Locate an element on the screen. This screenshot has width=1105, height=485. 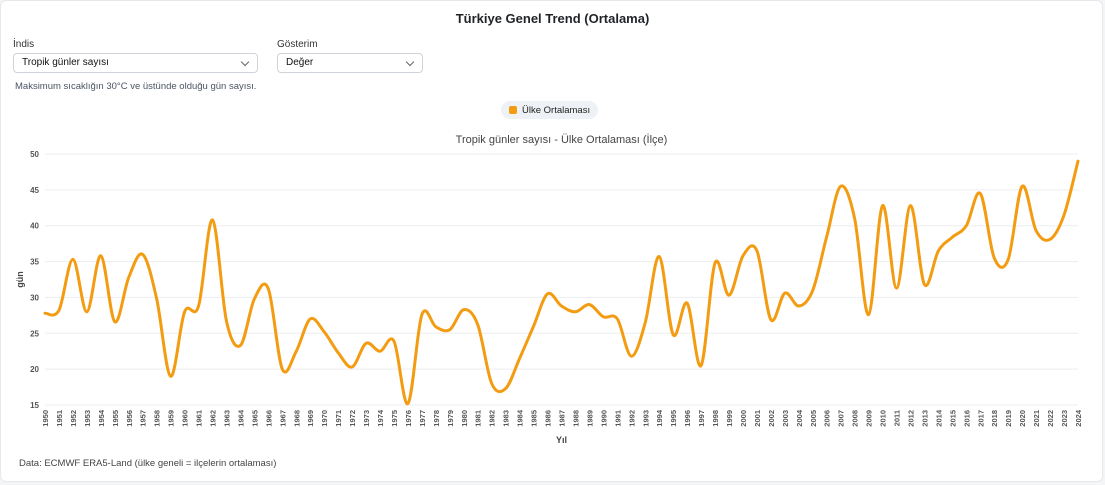
x-tick-label: 2008 is located at coordinates (855, 418).